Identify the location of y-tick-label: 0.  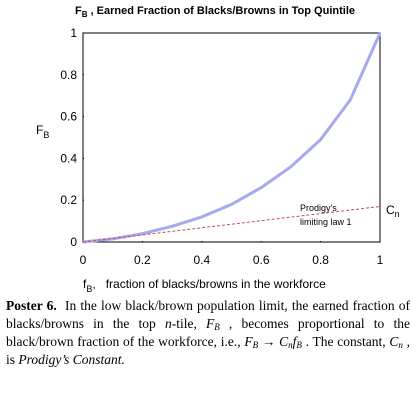
(73, 242).